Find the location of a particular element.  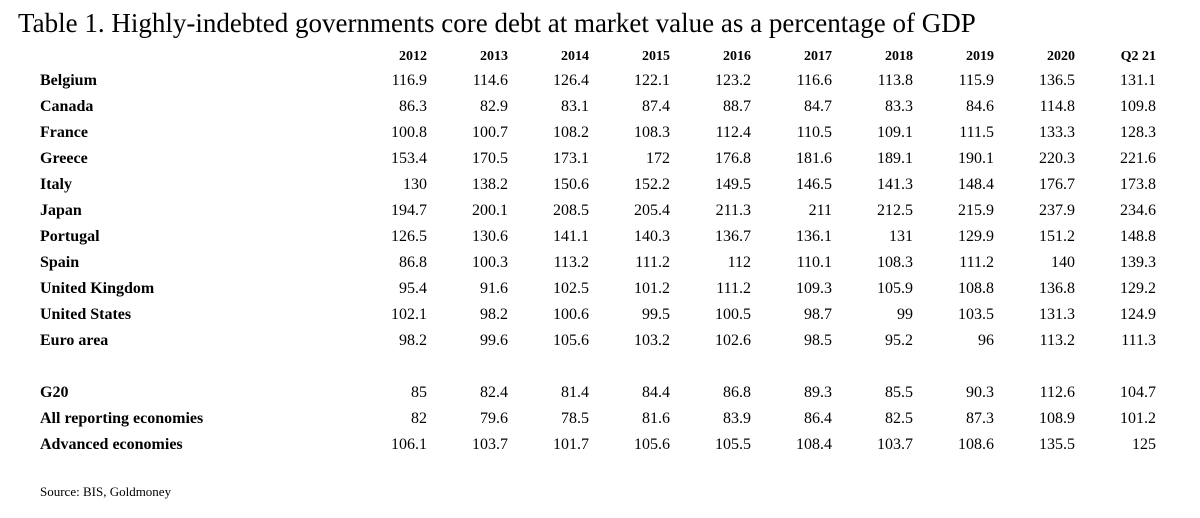

table-cell: 82.4 is located at coordinates (494, 392).